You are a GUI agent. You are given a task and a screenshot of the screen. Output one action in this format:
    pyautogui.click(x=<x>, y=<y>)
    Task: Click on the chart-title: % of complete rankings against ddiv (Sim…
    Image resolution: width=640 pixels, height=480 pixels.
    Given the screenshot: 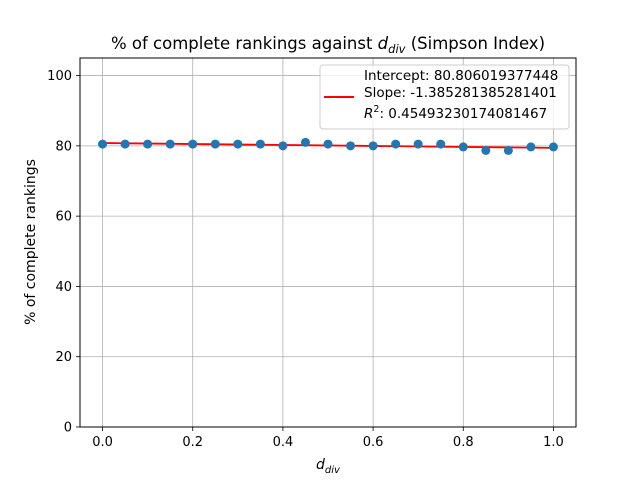 What is the action you would take?
    pyautogui.click(x=328, y=45)
    